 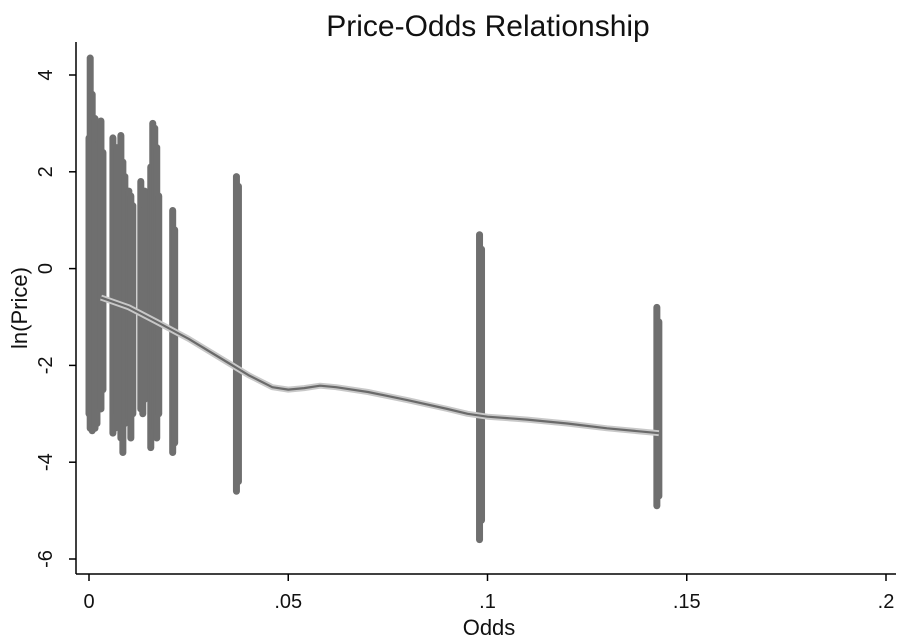 I want to click on fit-confidence-band, so click(x=380, y=365).